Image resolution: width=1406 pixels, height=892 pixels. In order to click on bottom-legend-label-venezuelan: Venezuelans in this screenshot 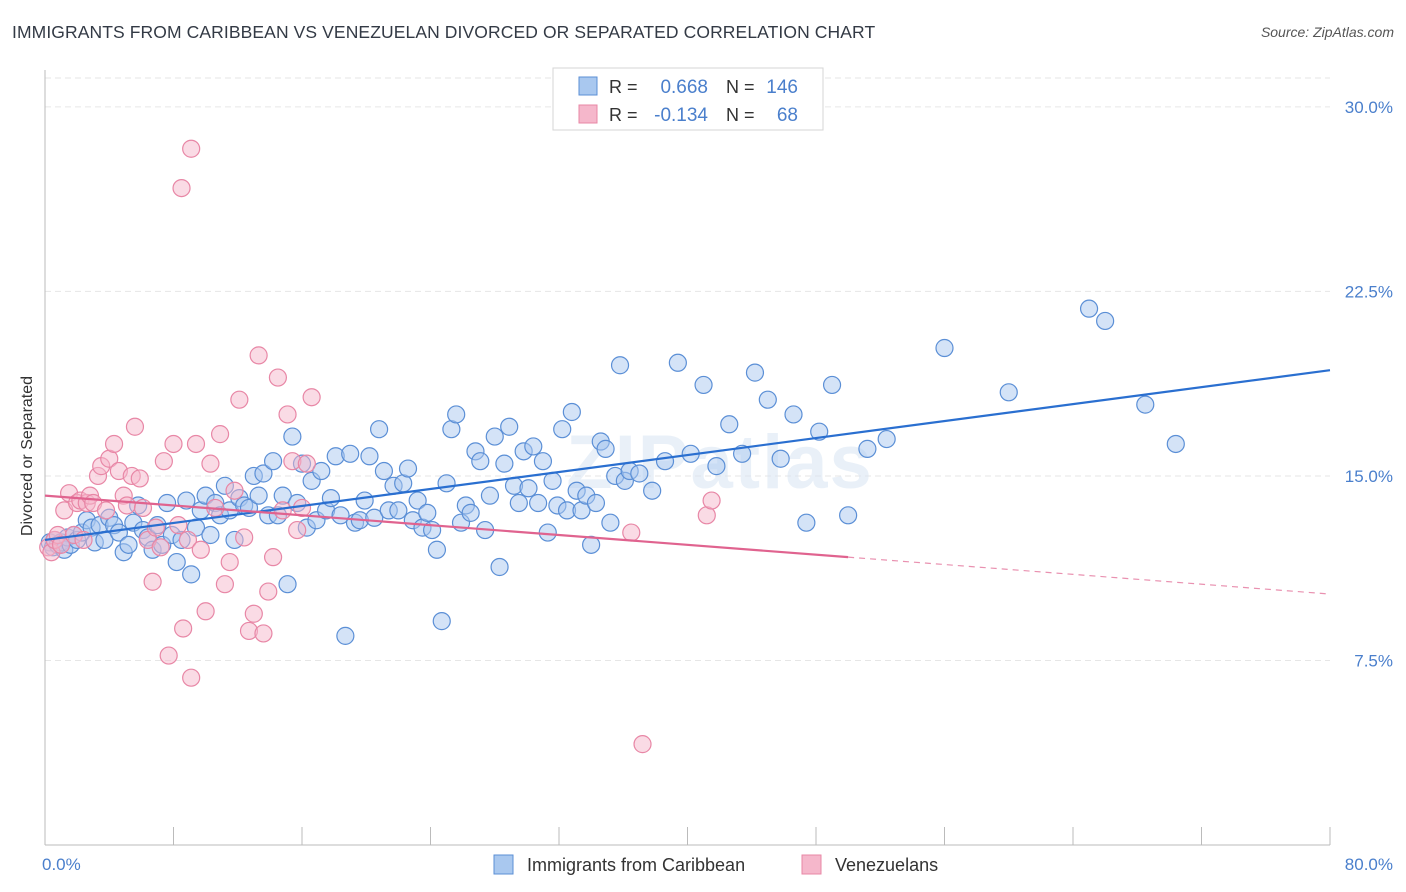, I will do `click(886, 865)`.